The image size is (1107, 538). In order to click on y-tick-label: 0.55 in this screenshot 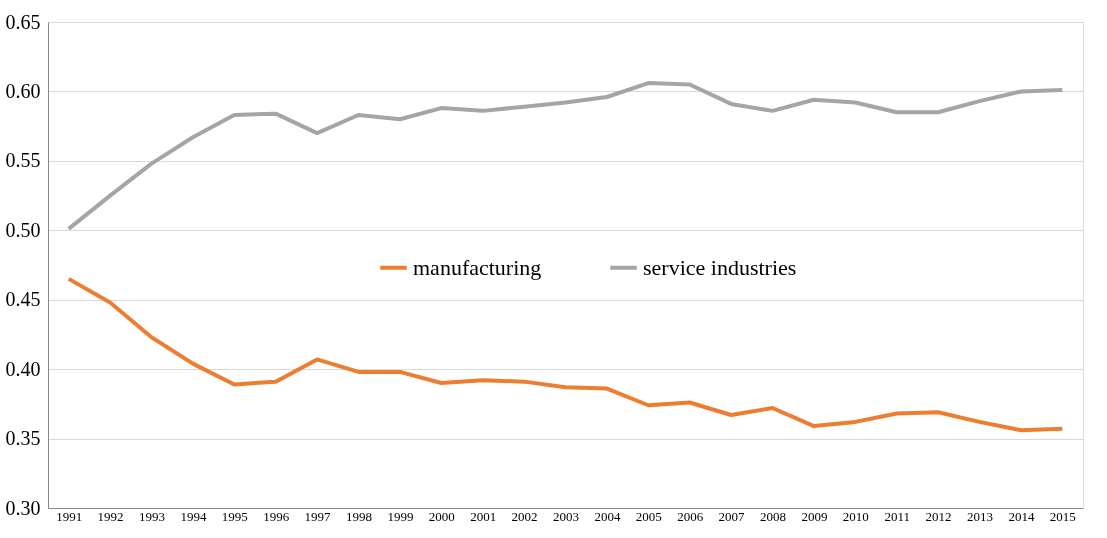, I will do `click(23, 160)`.